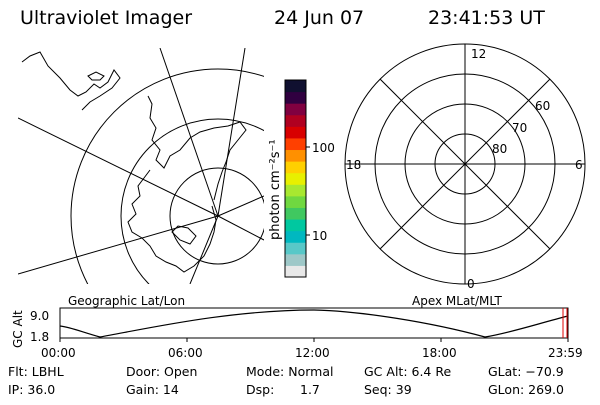  I want to click on mlt-label-18: 18, so click(353, 165).